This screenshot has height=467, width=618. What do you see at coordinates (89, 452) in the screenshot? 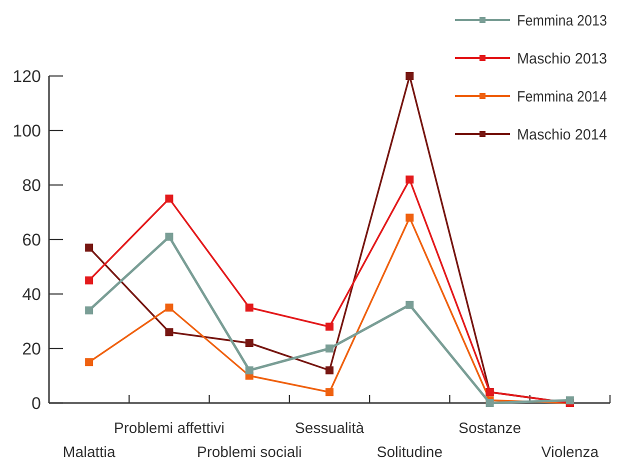
I see `x-tick-label: Malattia` at bounding box center [89, 452].